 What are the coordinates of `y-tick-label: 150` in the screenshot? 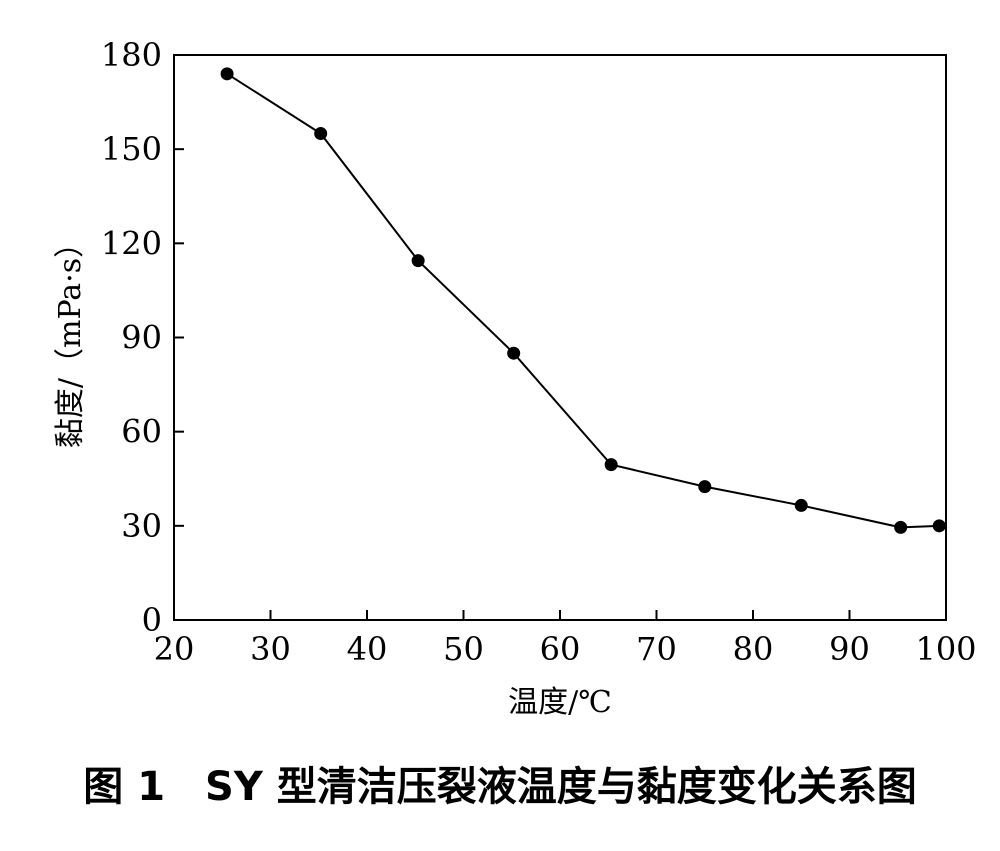 It's located at (131, 149).